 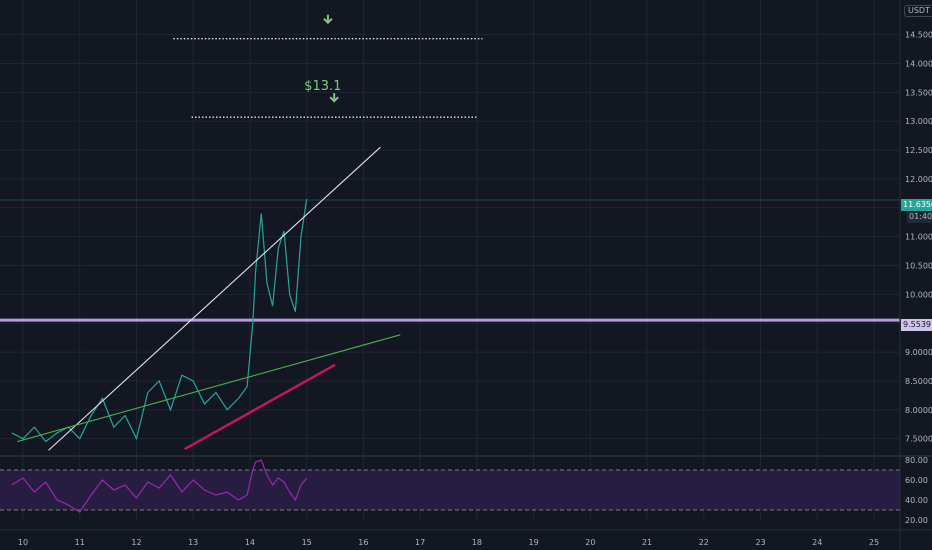 What do you see at coordinates (918, 35) in the screenshot?
I see `price-tick-label: 14.5000` at bounding box center [918, 35].